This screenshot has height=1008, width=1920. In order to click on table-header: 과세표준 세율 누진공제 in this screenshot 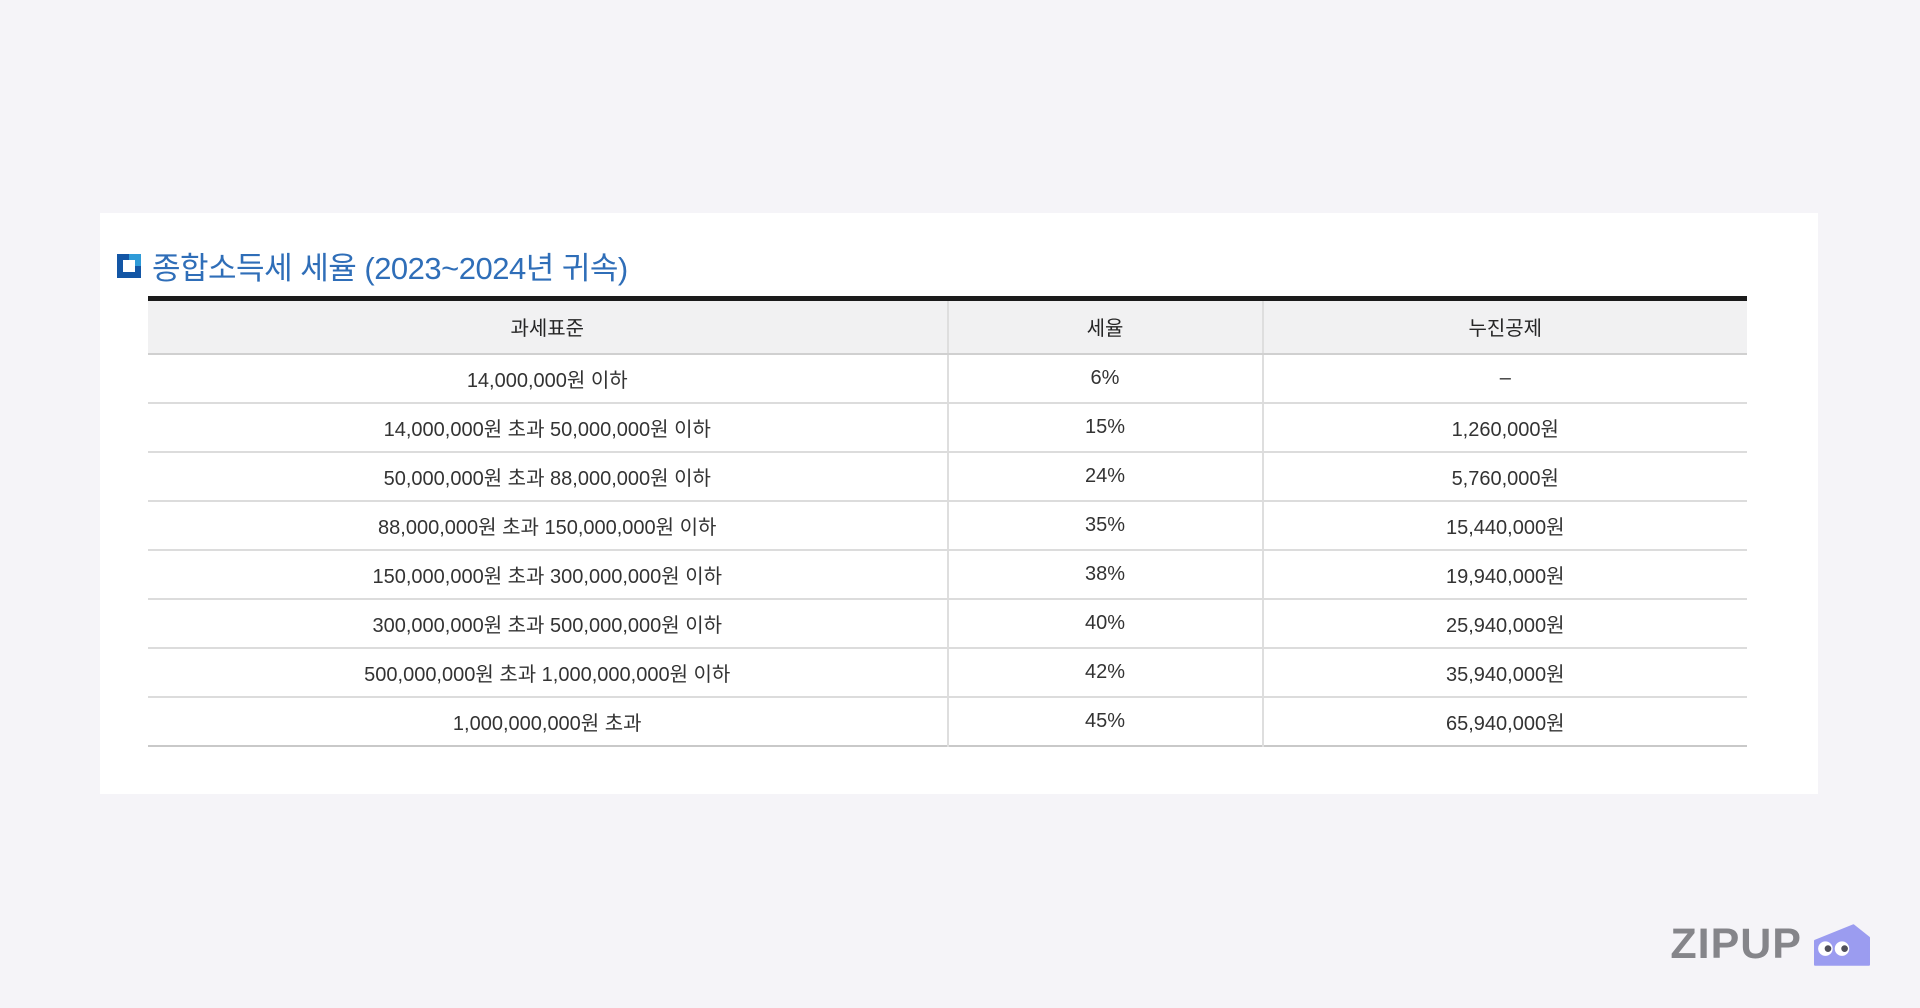, I will do `click(947, 326)`.